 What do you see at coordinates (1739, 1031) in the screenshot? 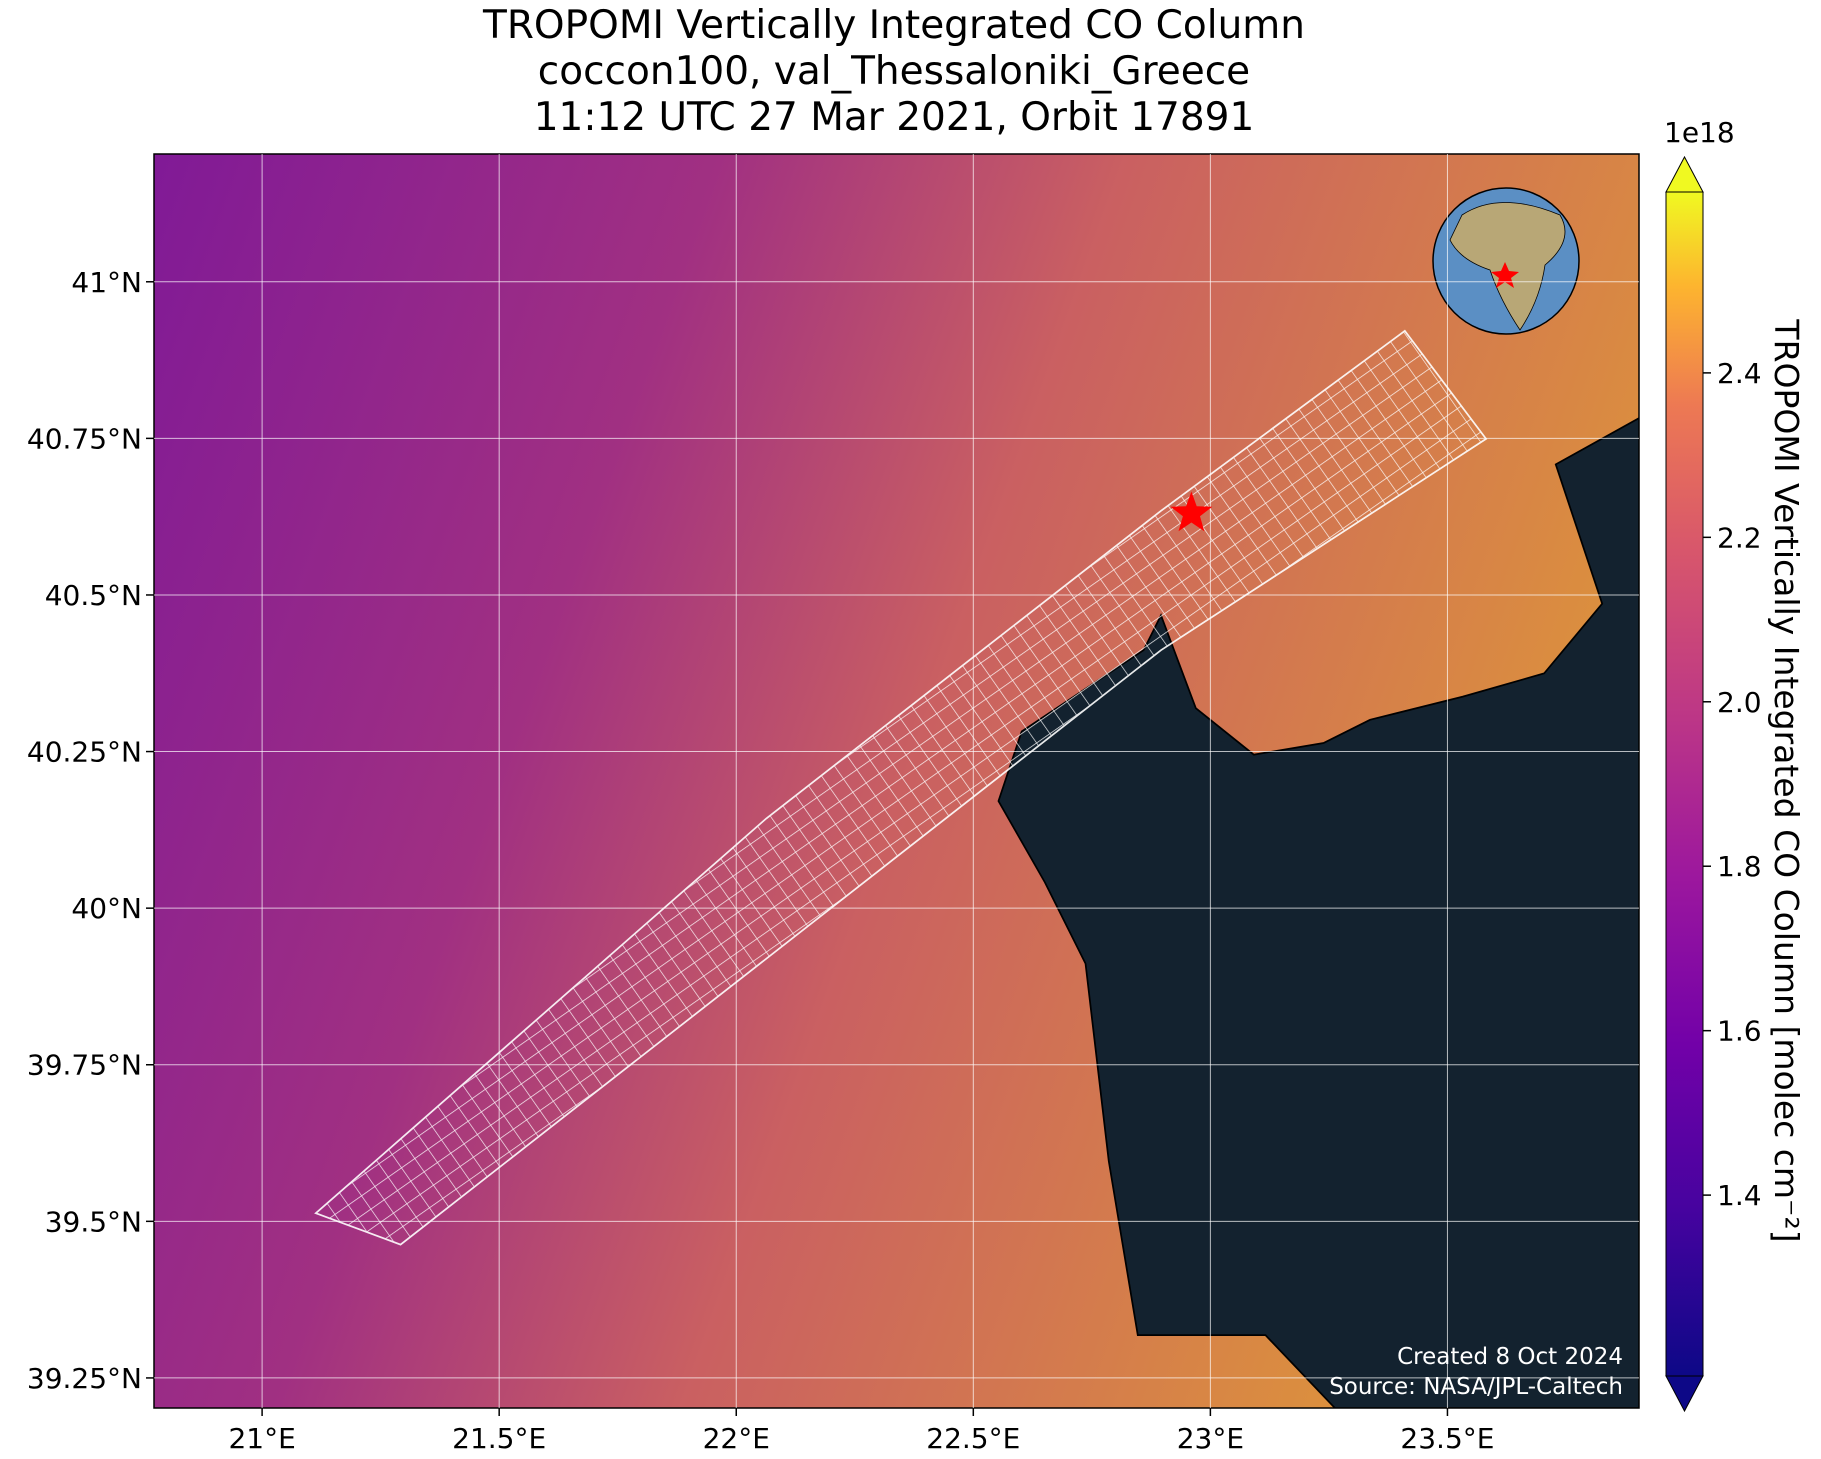
I see `colorbar-tick-label: 1.6` at bounding box center [1739, 1031].